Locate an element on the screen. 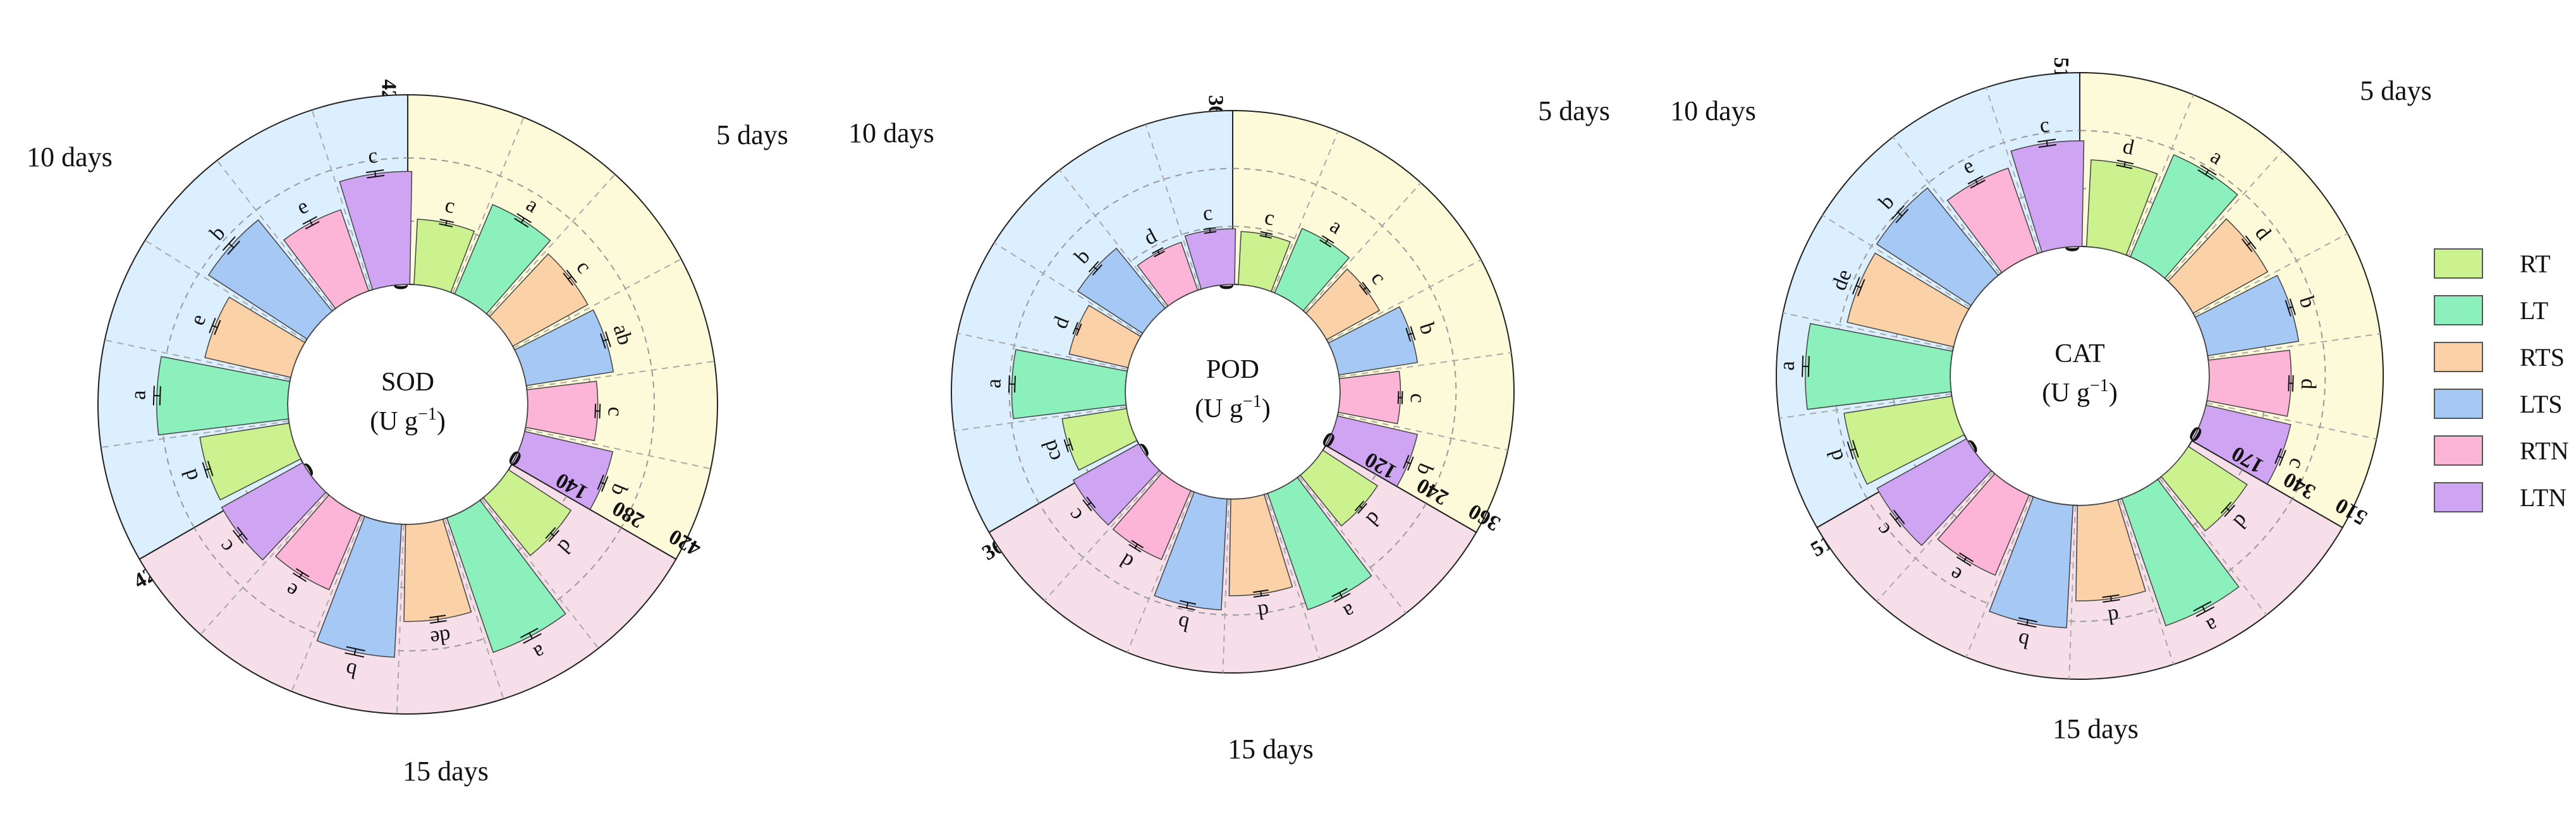 This screenshot has height=817, width=2576. center-title: CAT is located at coordinates (2079, 353).